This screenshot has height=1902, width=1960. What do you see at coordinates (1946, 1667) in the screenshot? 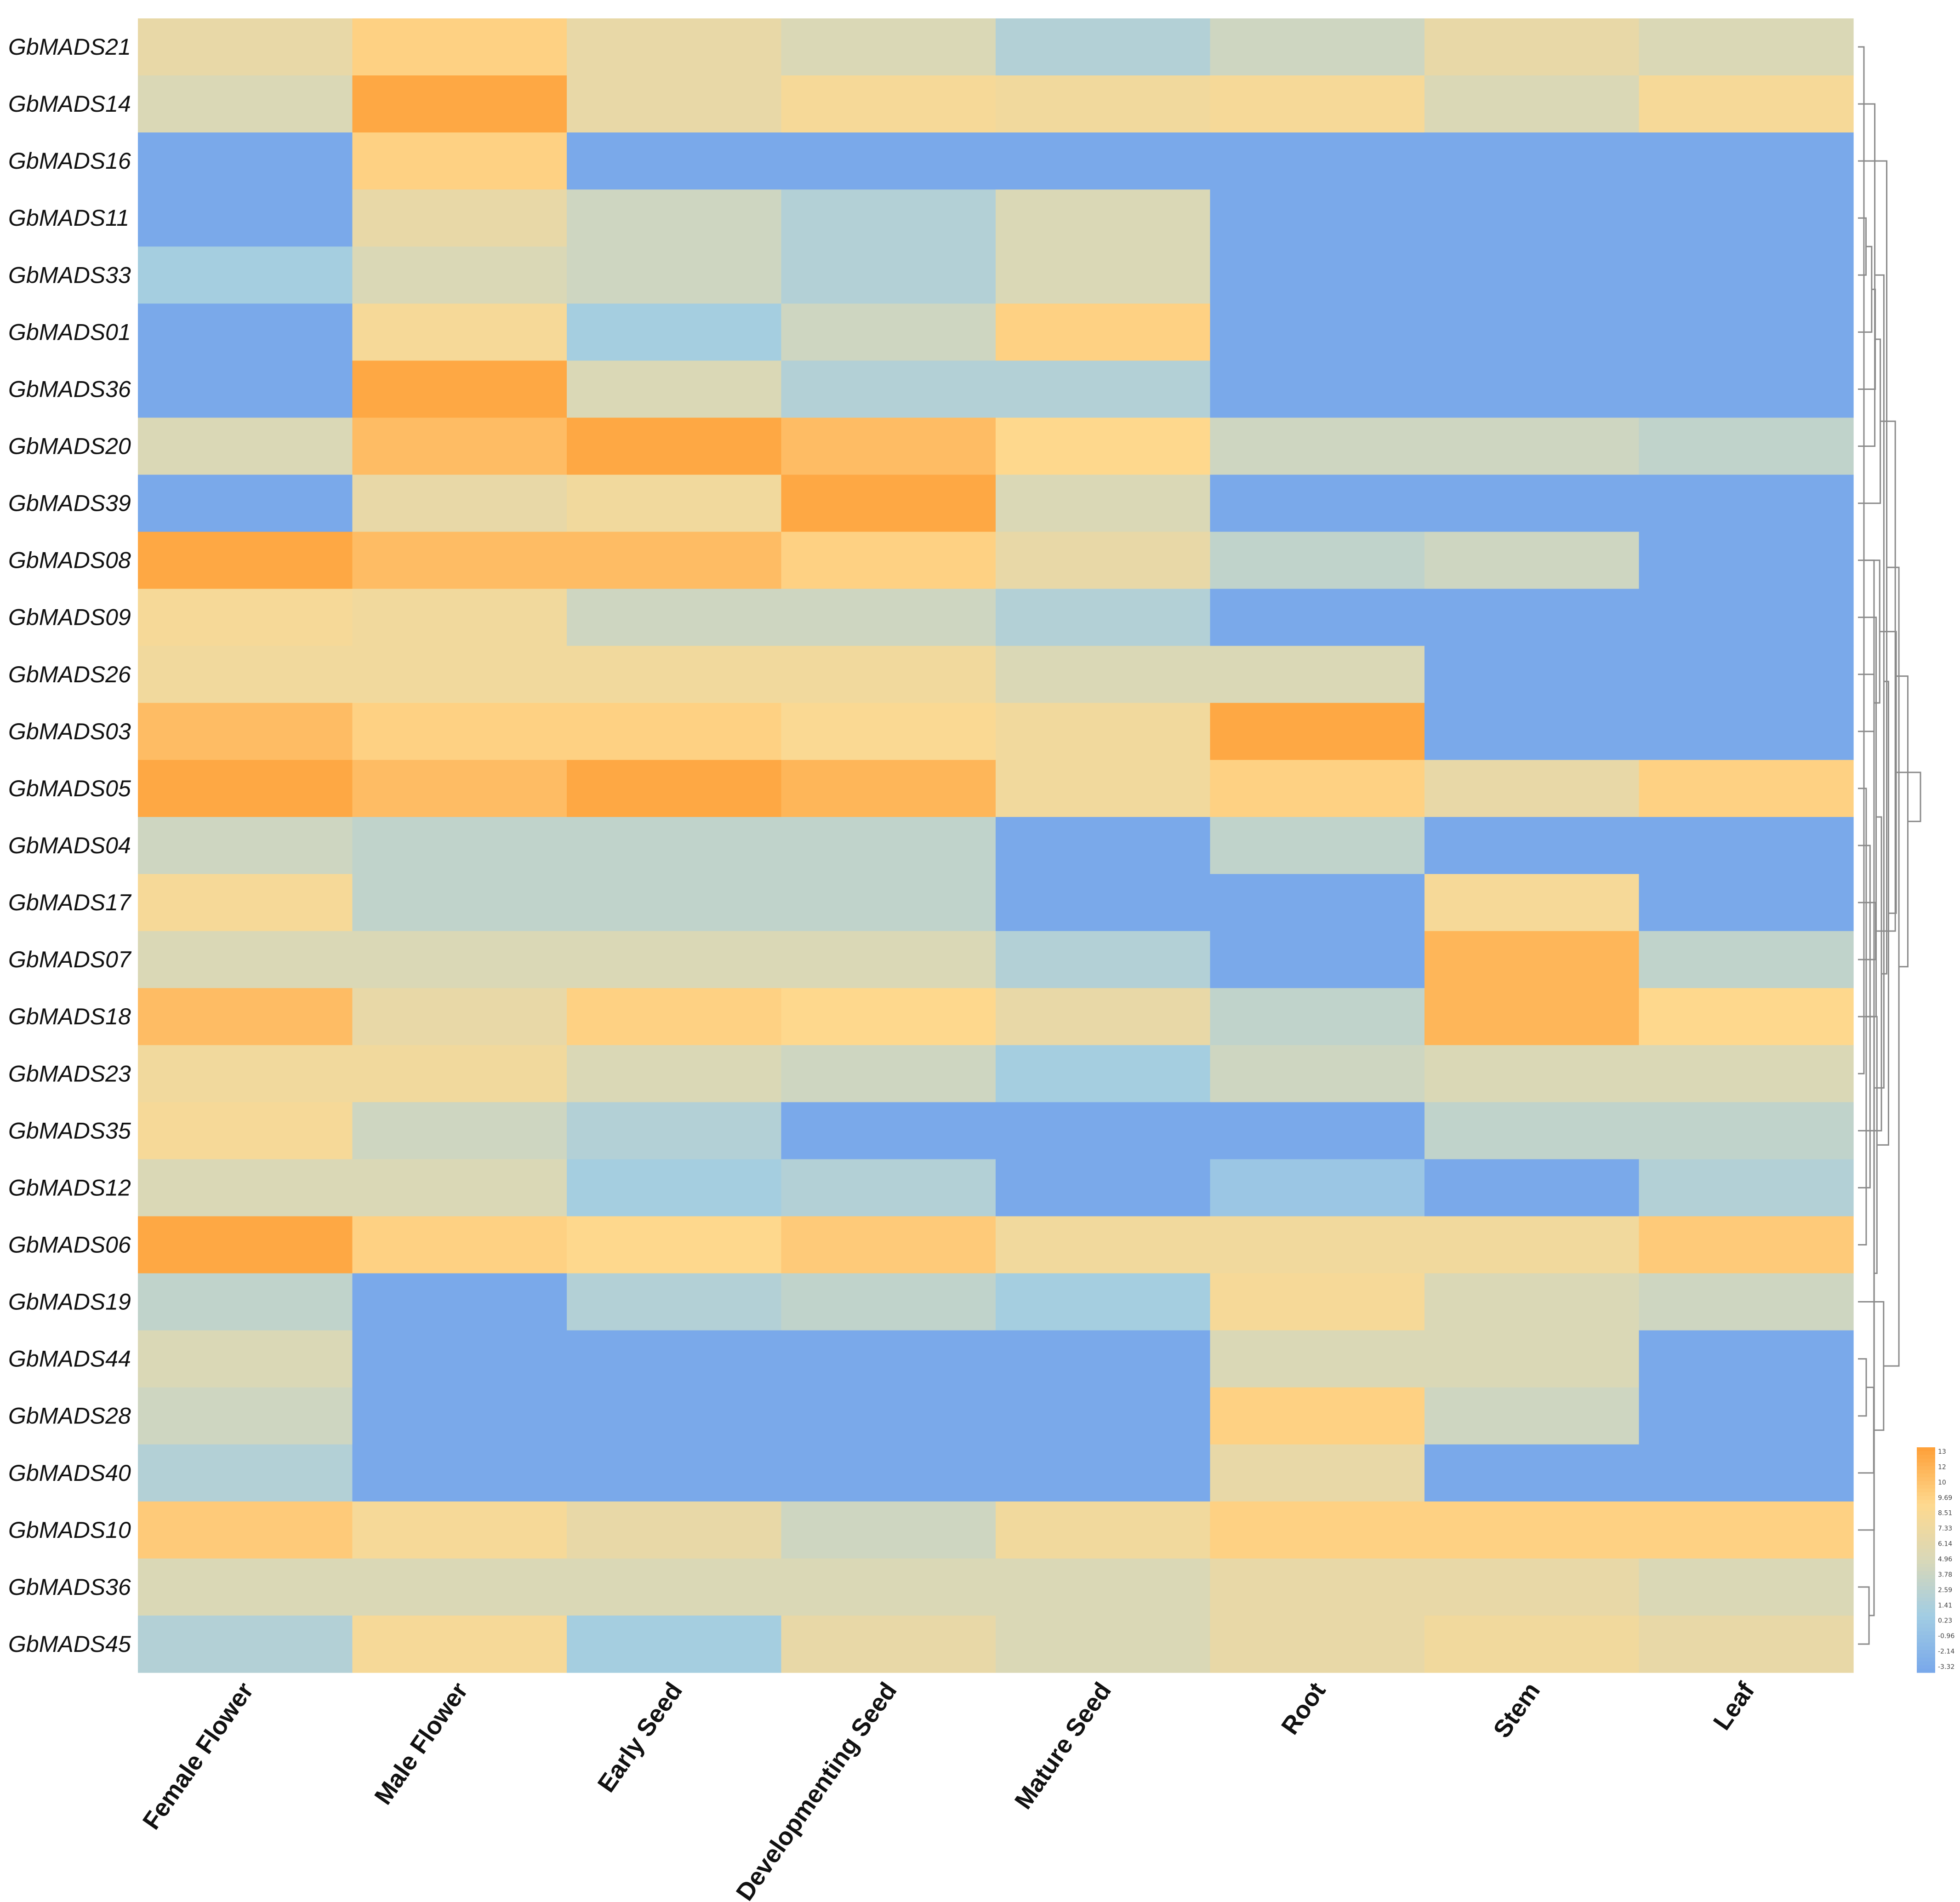
I see `legend-tick-label: -3.32` at bounding box center [1946, 1667].